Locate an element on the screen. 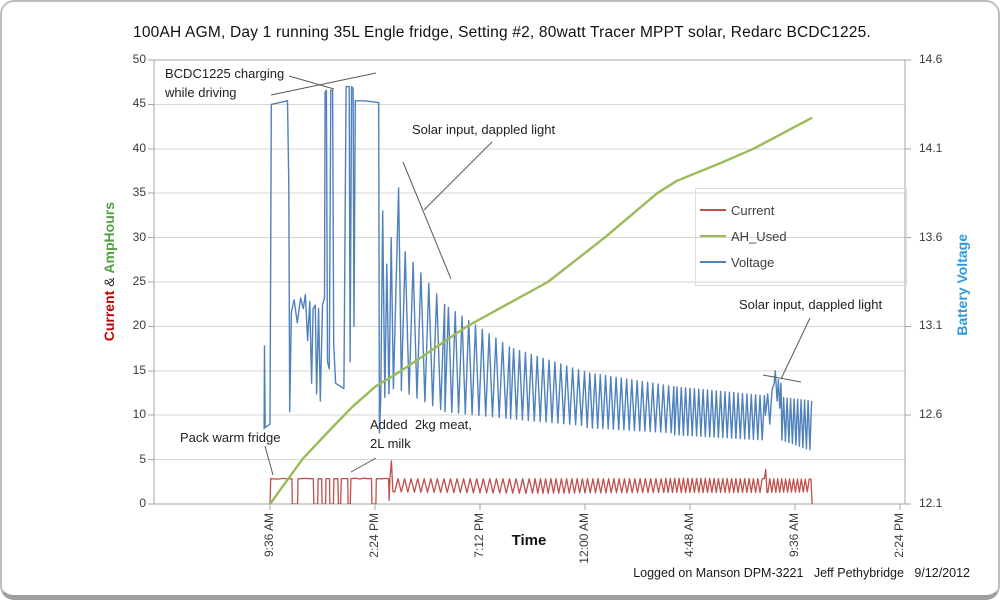 The height and width of the screenshot is (600, 1000). y-axis-tick-label-left: 40 is located at coordinates (139, 148).